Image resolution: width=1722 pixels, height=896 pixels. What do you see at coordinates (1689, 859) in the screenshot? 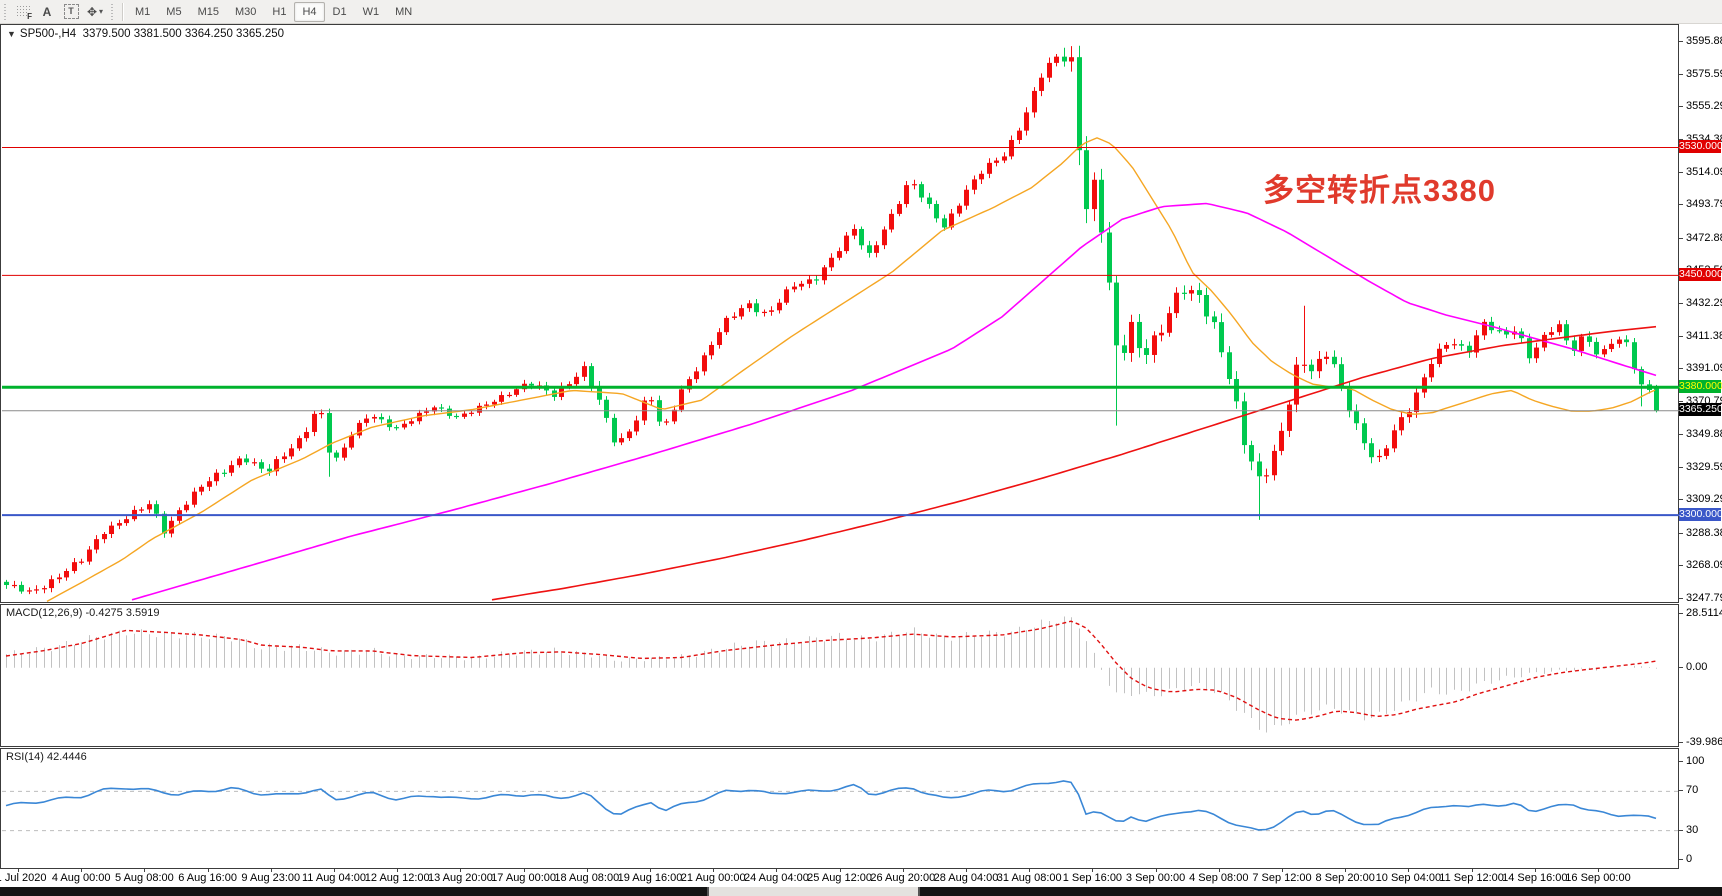
I see `axis-tick-label: 0` at bounding box center [1689, 859].